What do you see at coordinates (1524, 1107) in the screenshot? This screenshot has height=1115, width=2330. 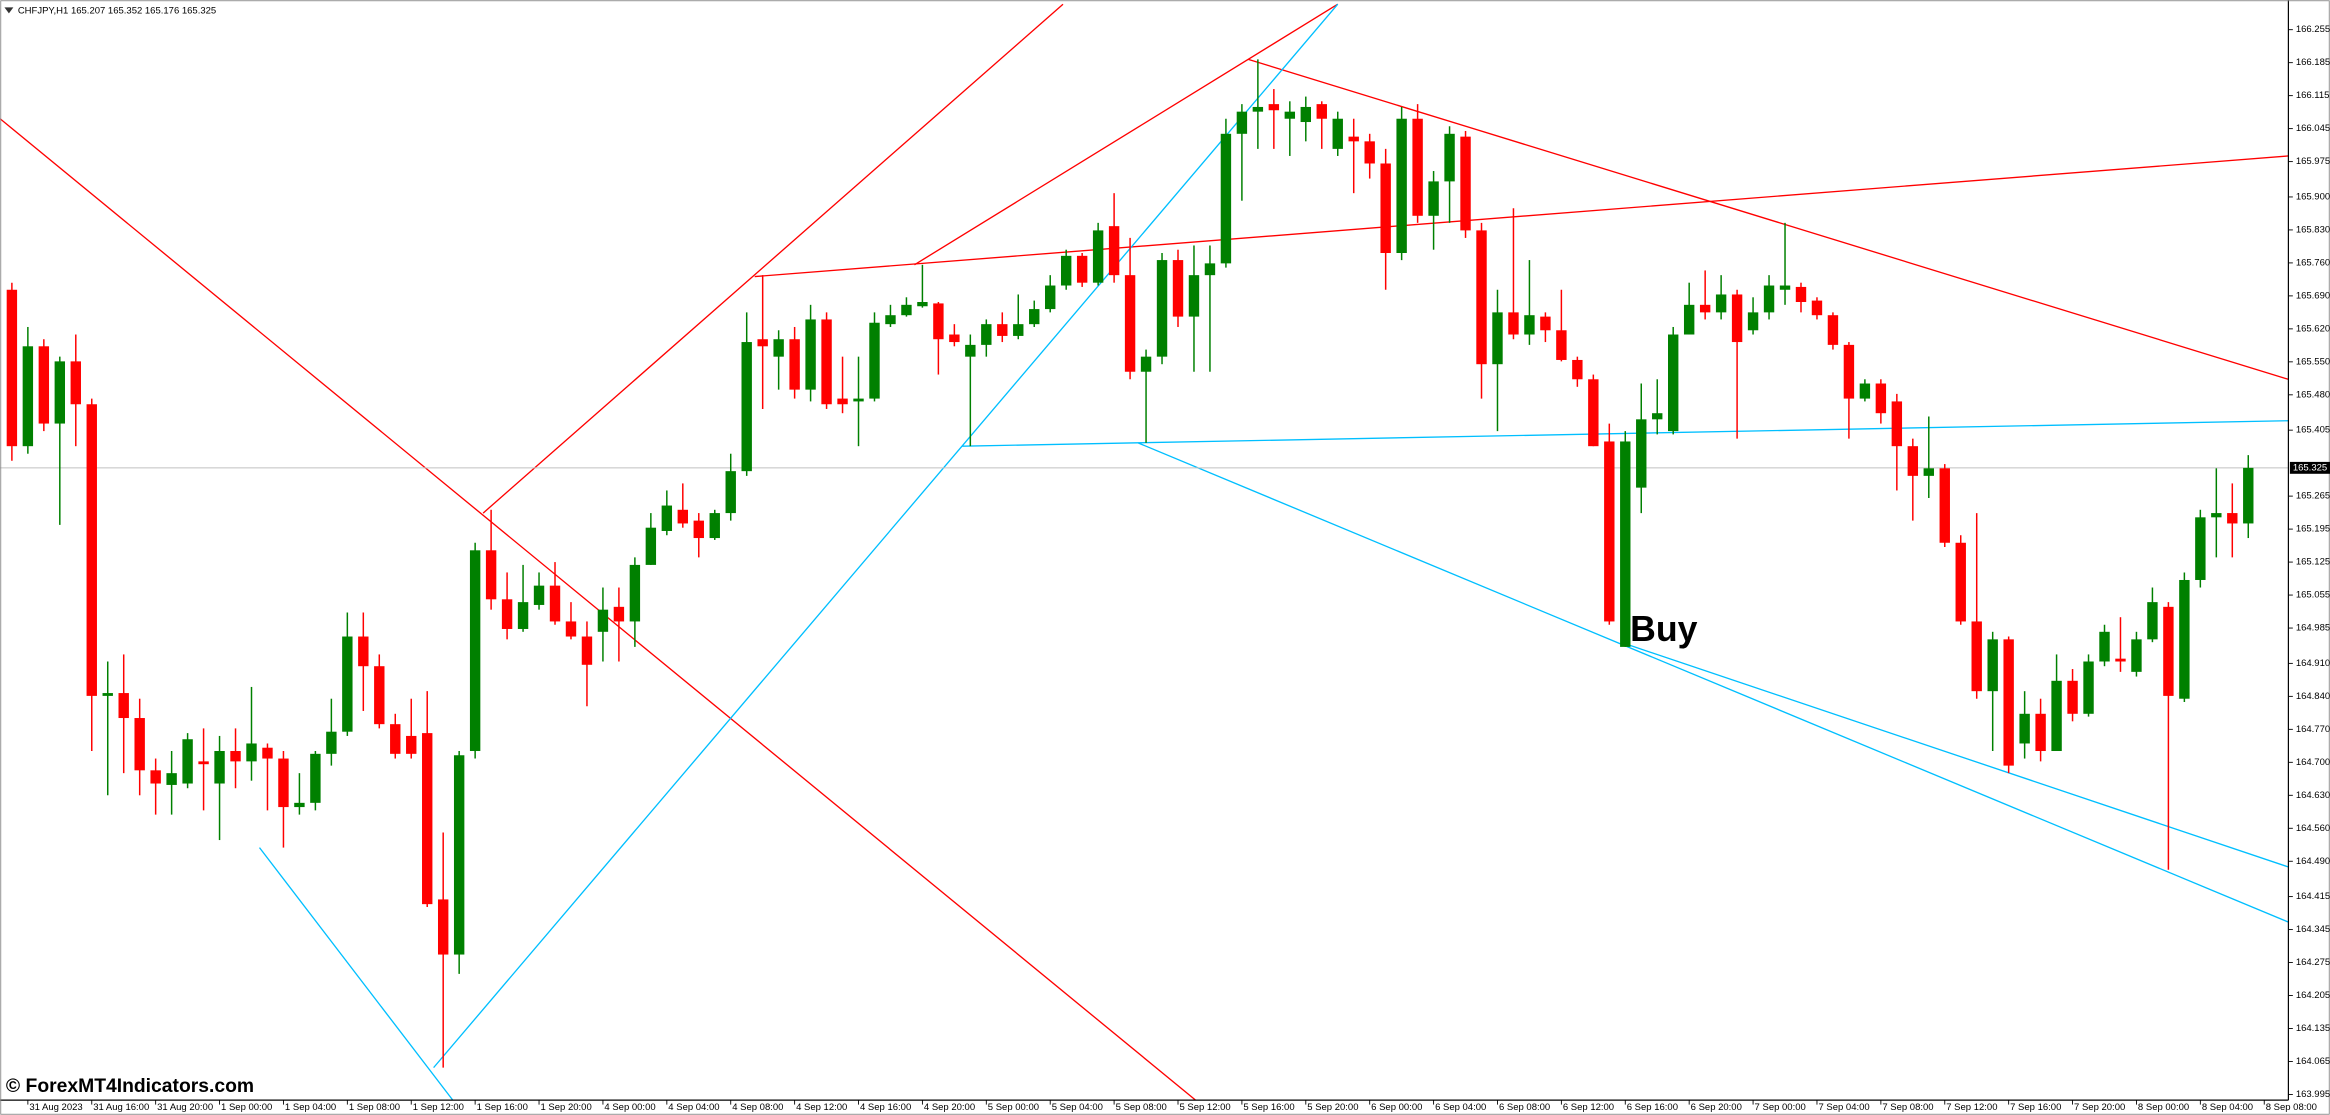 I see `x-tick-label: 6 Sep 08:00` at bounding box center [1524, 1107].